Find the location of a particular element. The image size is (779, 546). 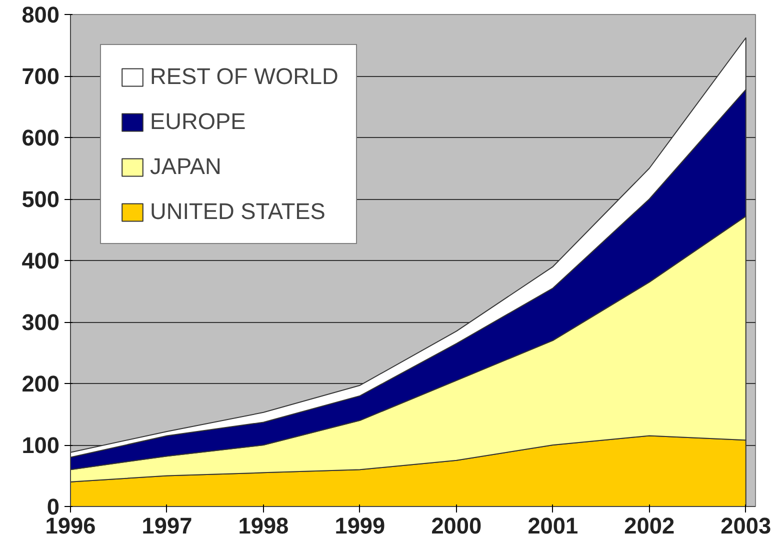

x-tick-label: 1998 is located at coordinates (263, 525).